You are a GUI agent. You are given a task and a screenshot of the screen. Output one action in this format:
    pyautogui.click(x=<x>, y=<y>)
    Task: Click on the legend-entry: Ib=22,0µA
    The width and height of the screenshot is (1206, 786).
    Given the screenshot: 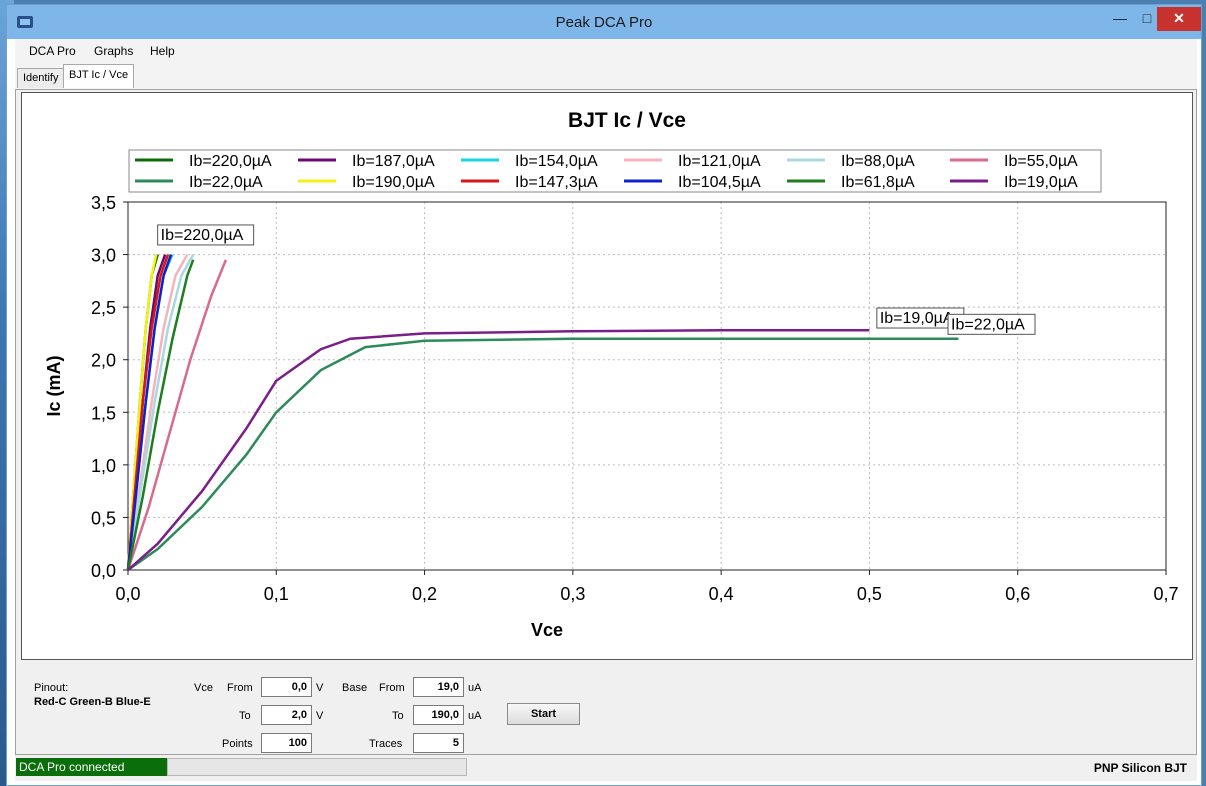 What is the action you would take?
    pyautogui.click(x=226, y=182)
    